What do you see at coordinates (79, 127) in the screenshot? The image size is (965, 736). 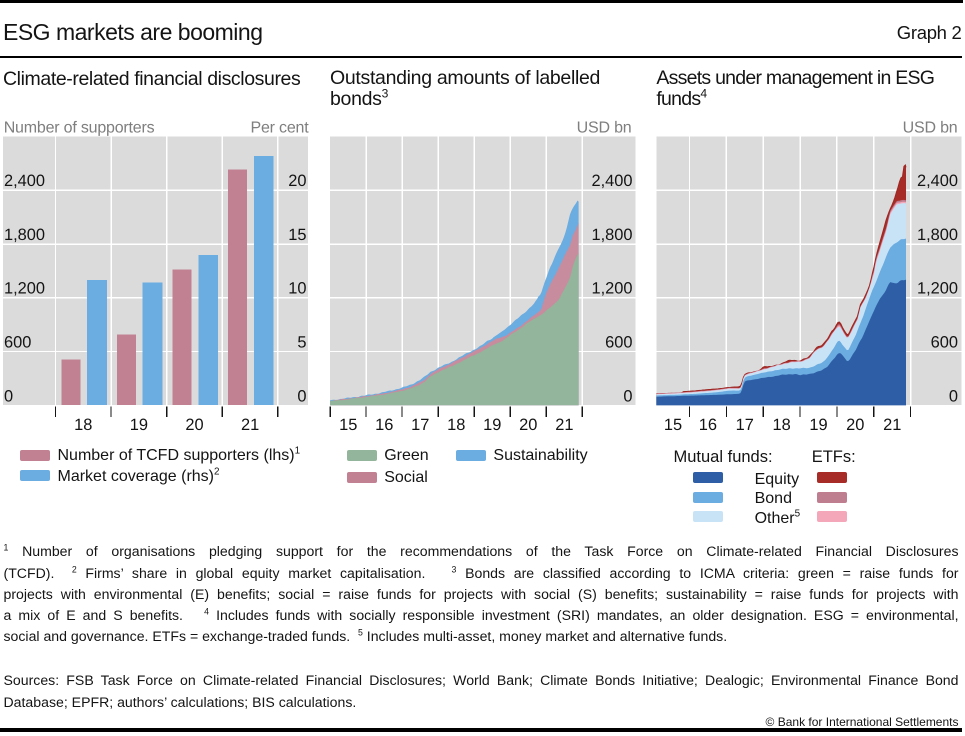 I see `svg-text: Number of supporters` at bounding box center [79, 127].